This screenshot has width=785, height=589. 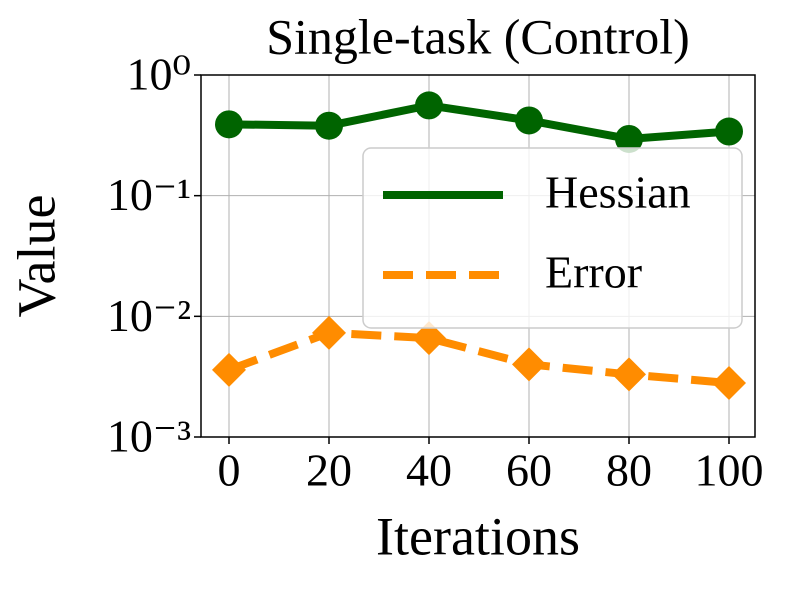 What do you see at coordinates (593, 272) in the screenshot?
I see `legend-label: Error` at bounding box center [593, 272].